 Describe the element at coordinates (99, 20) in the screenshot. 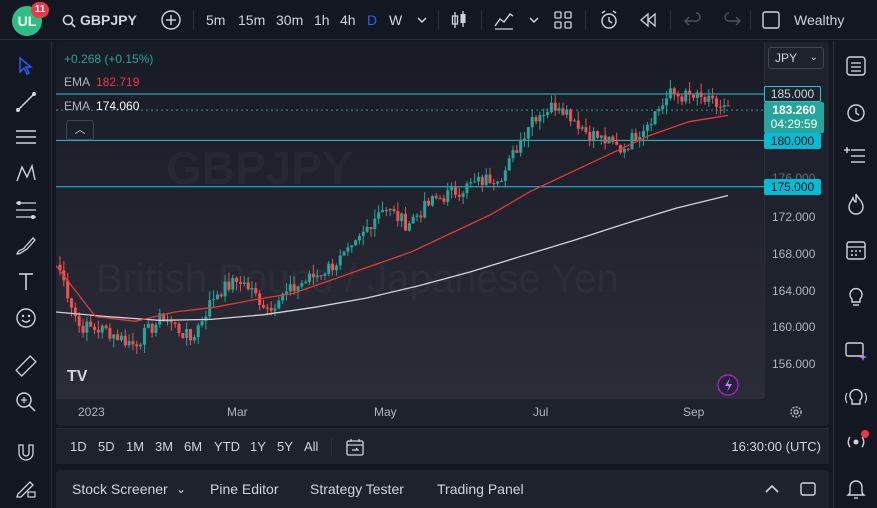

I see `symbol-search: GBPJPY` at that location.